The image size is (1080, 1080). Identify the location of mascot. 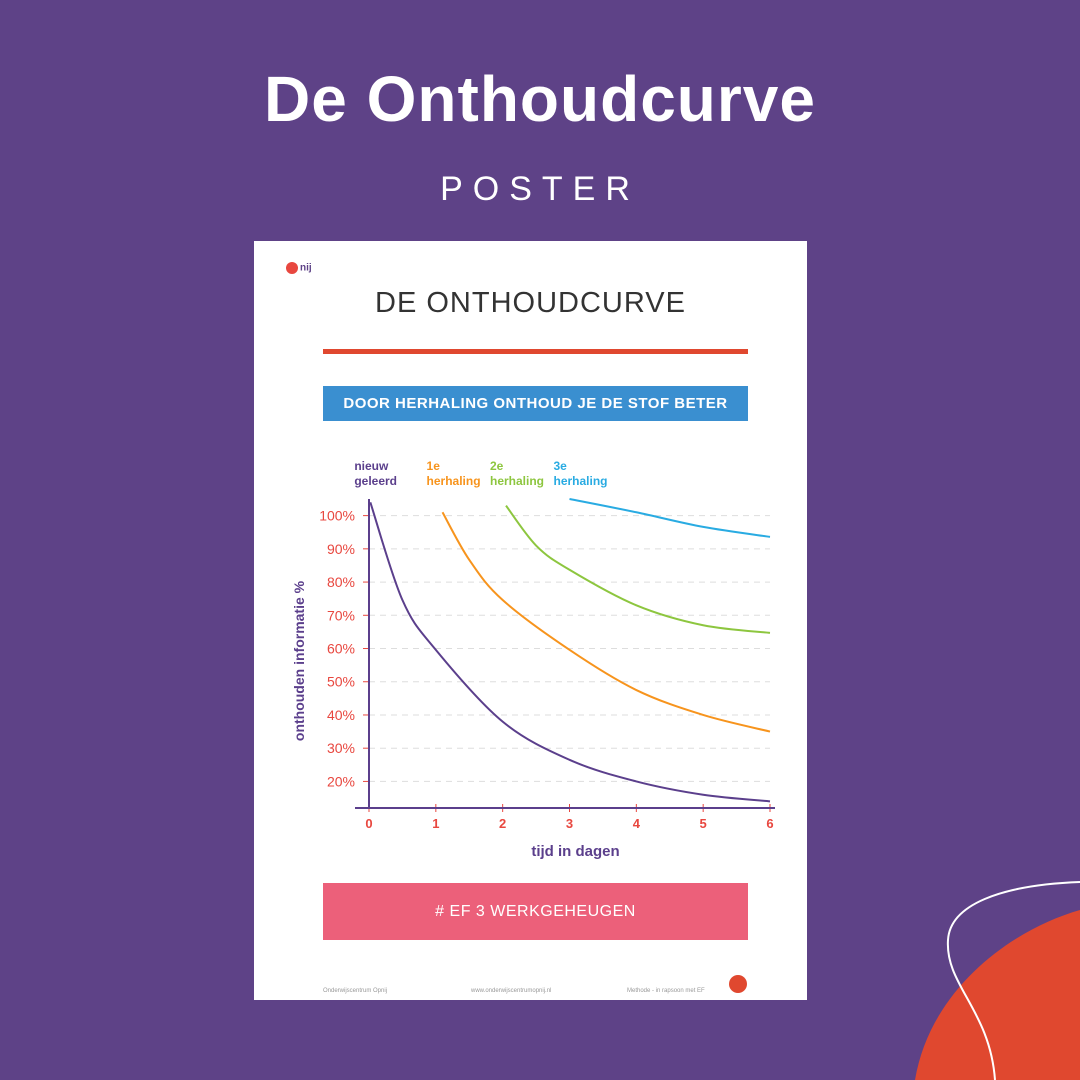
(738, 984).